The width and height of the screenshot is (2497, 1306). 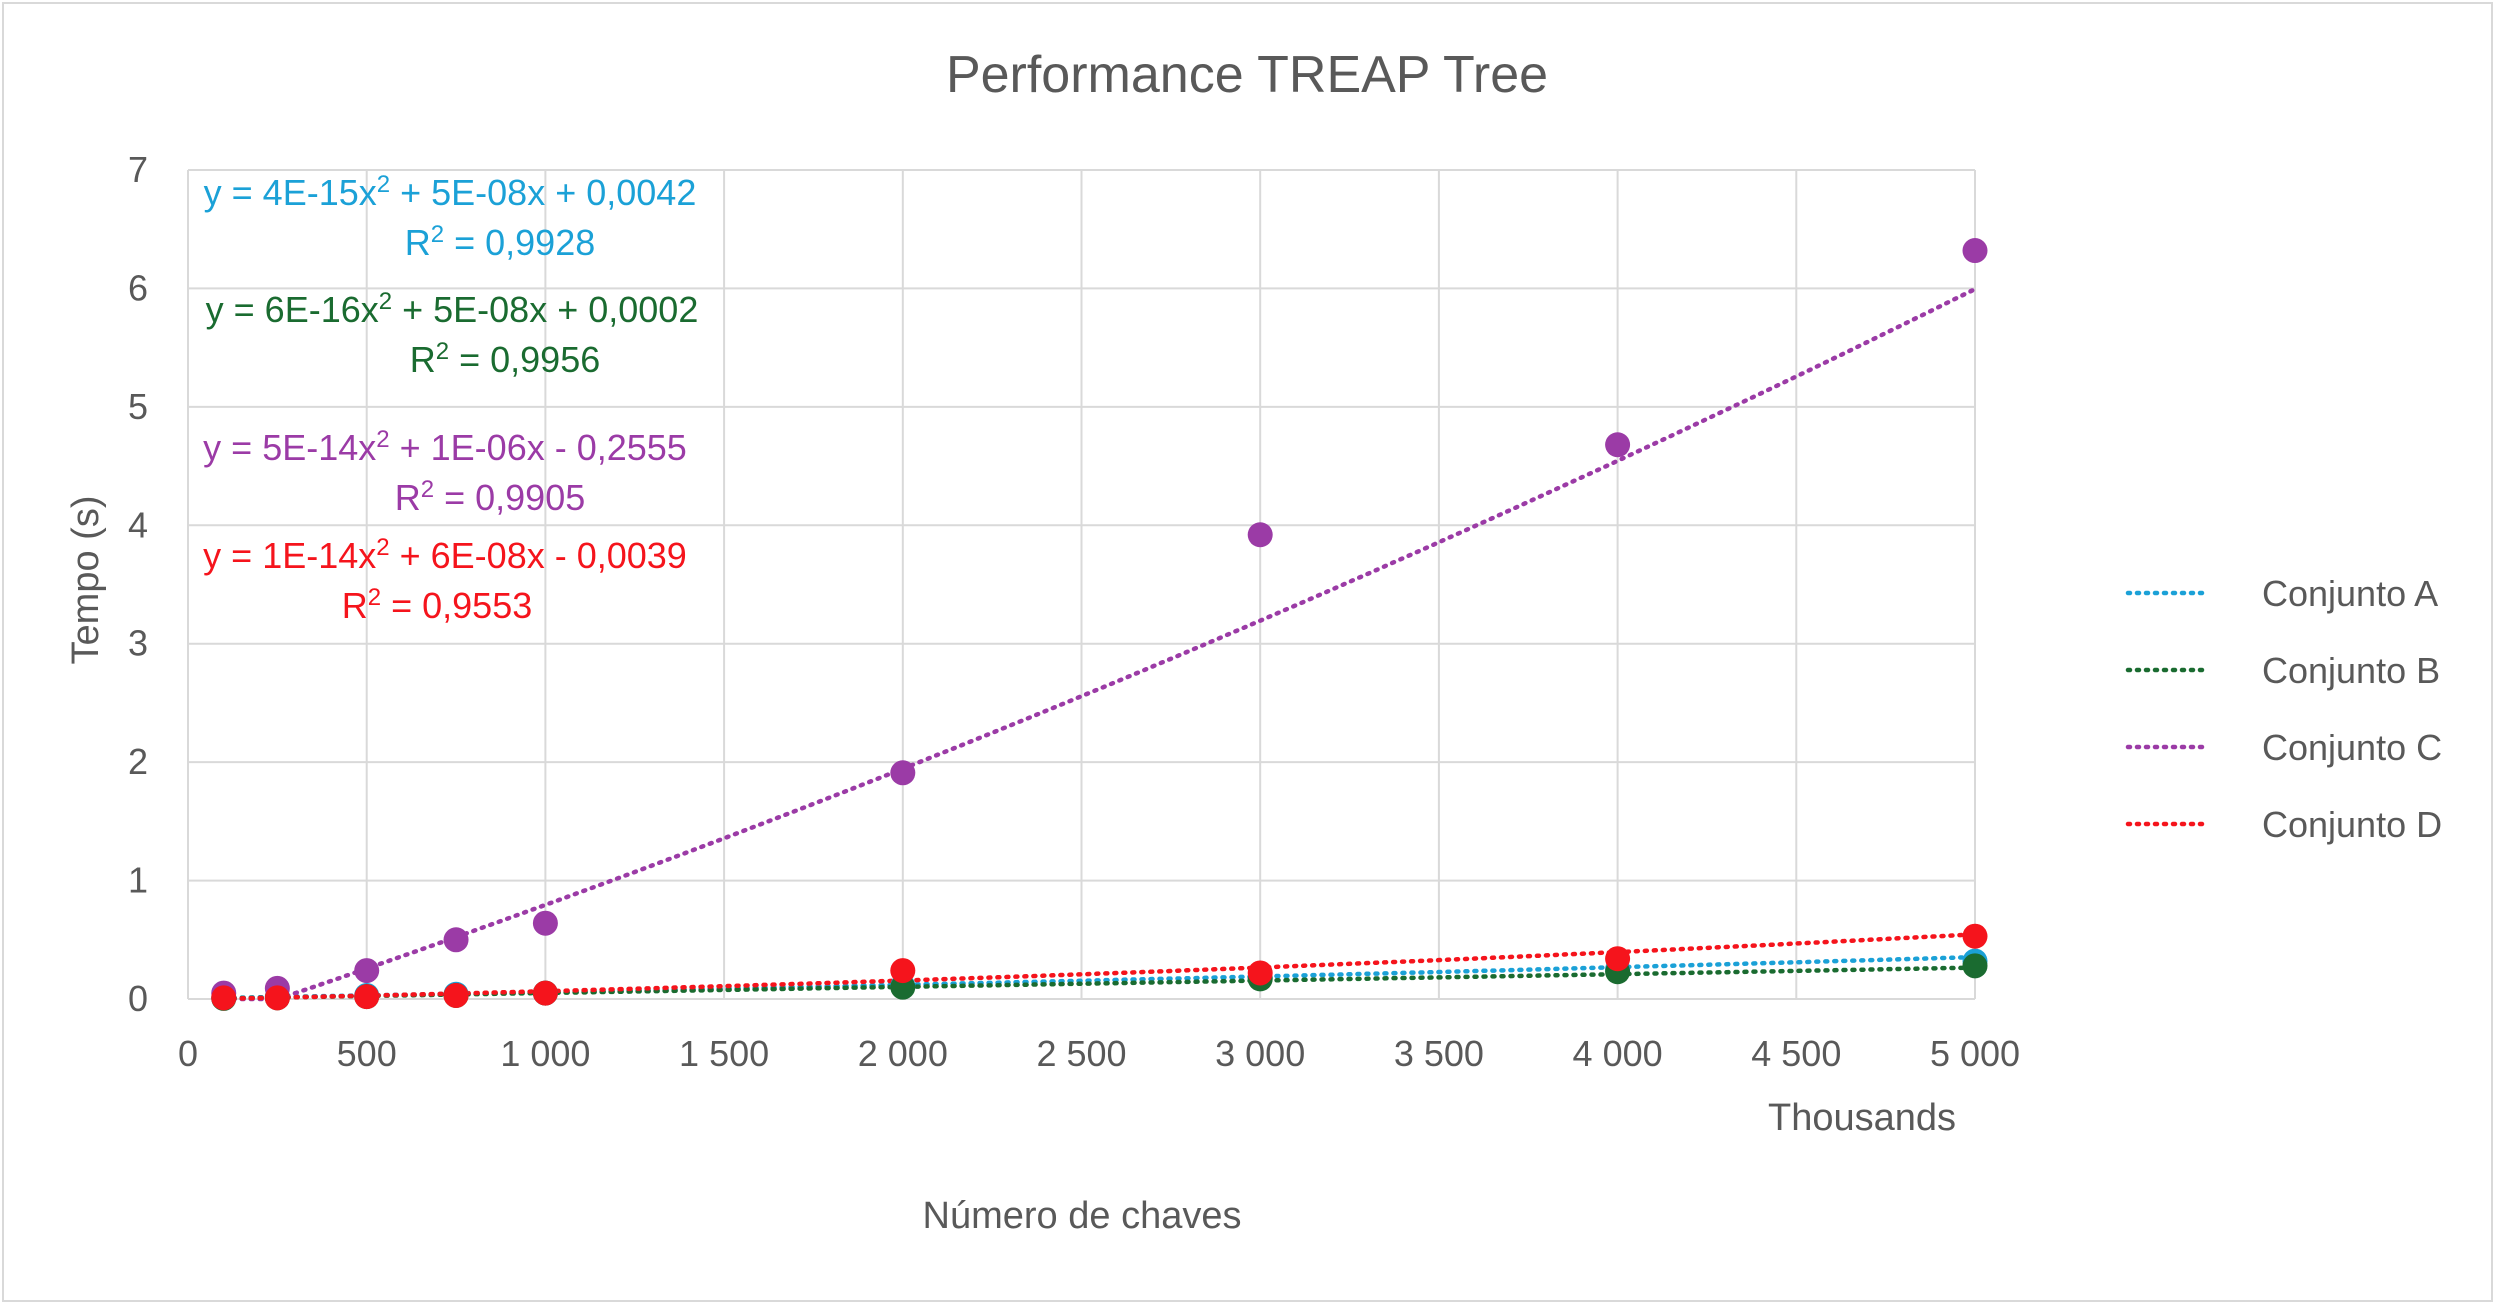 I want to click on trendline-equation: y = 6E-16x2 + 5E-08x + 0,0002, so click(x=452, y=309).